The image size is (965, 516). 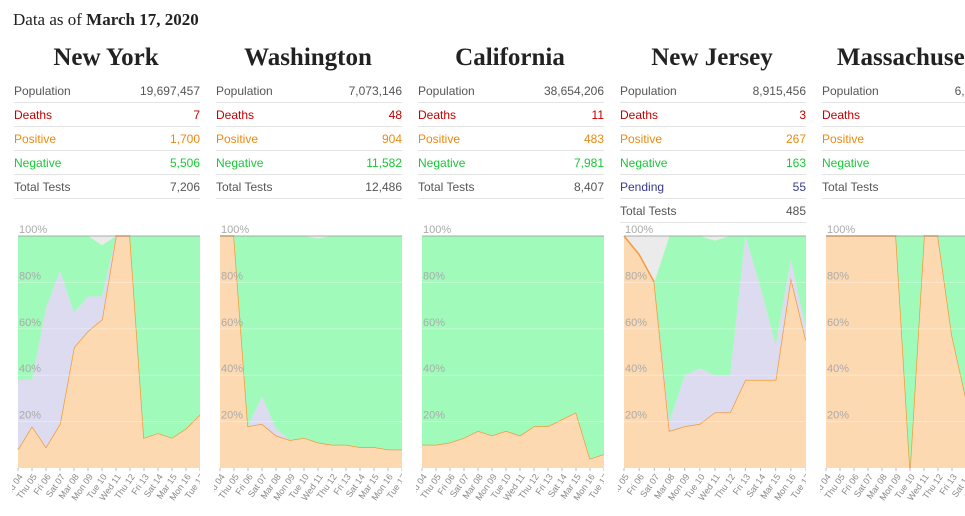 I want to click on stat-value: 904, so click(x=391, y=138).